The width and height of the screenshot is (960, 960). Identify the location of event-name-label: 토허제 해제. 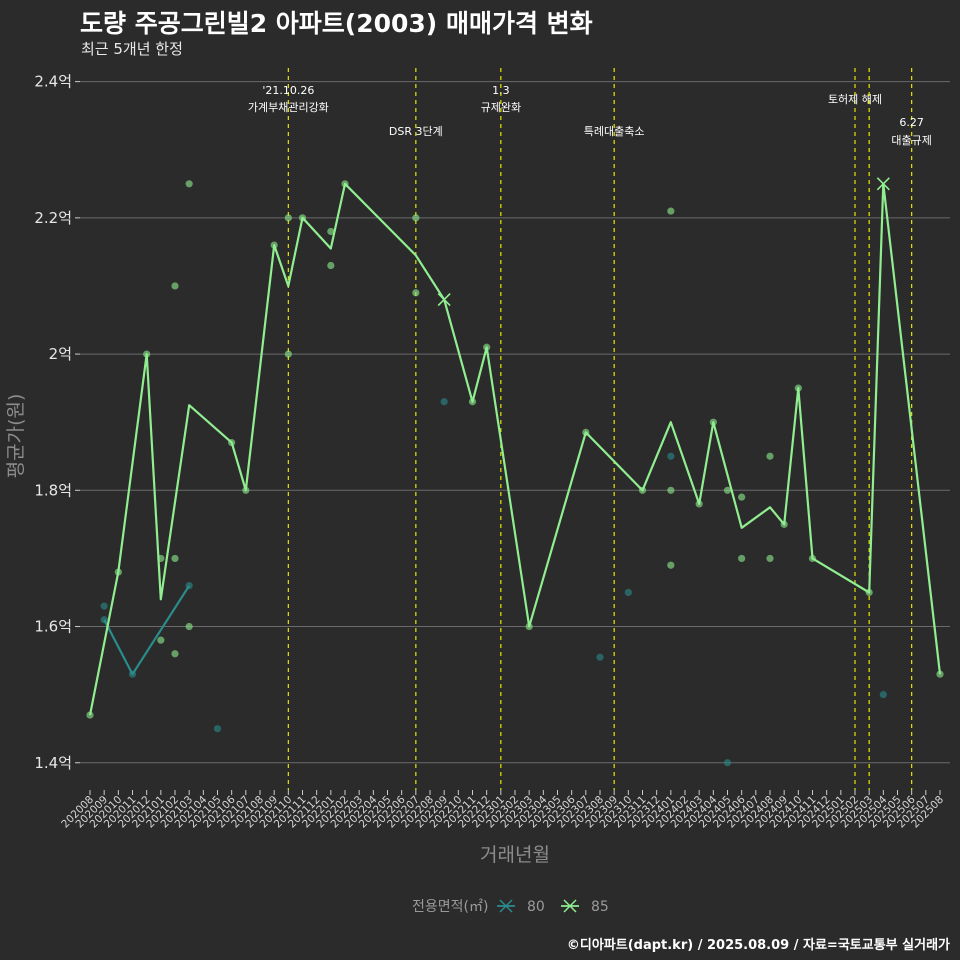
(855, 99).